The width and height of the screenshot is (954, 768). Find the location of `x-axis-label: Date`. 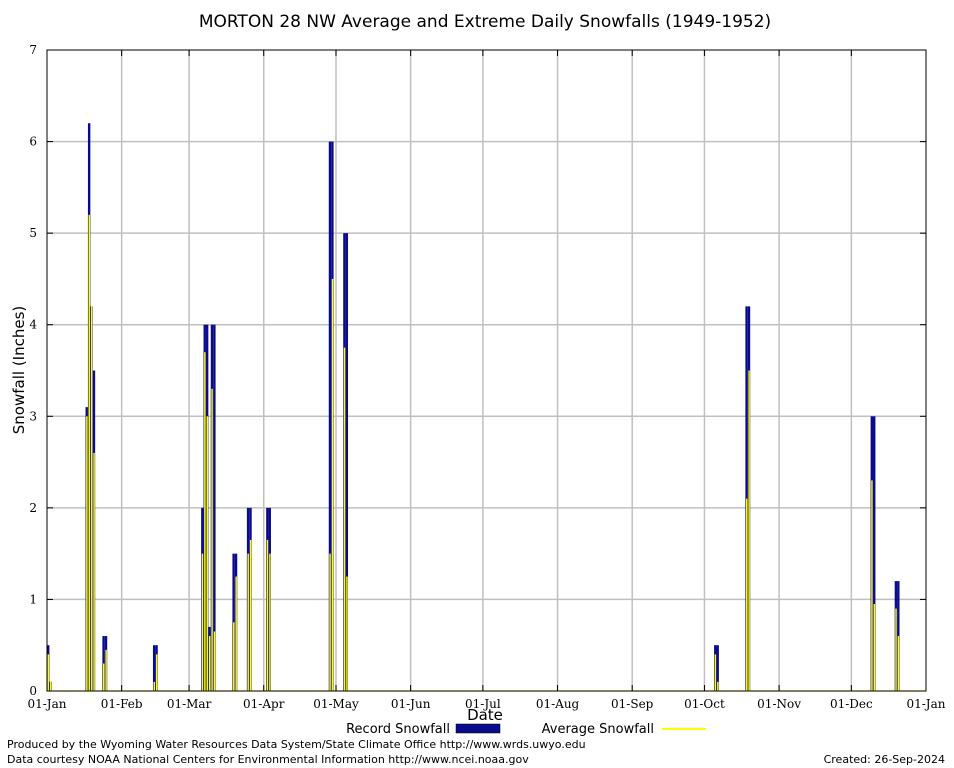

x-axis-label: Date is located at coordinates (485, 715).